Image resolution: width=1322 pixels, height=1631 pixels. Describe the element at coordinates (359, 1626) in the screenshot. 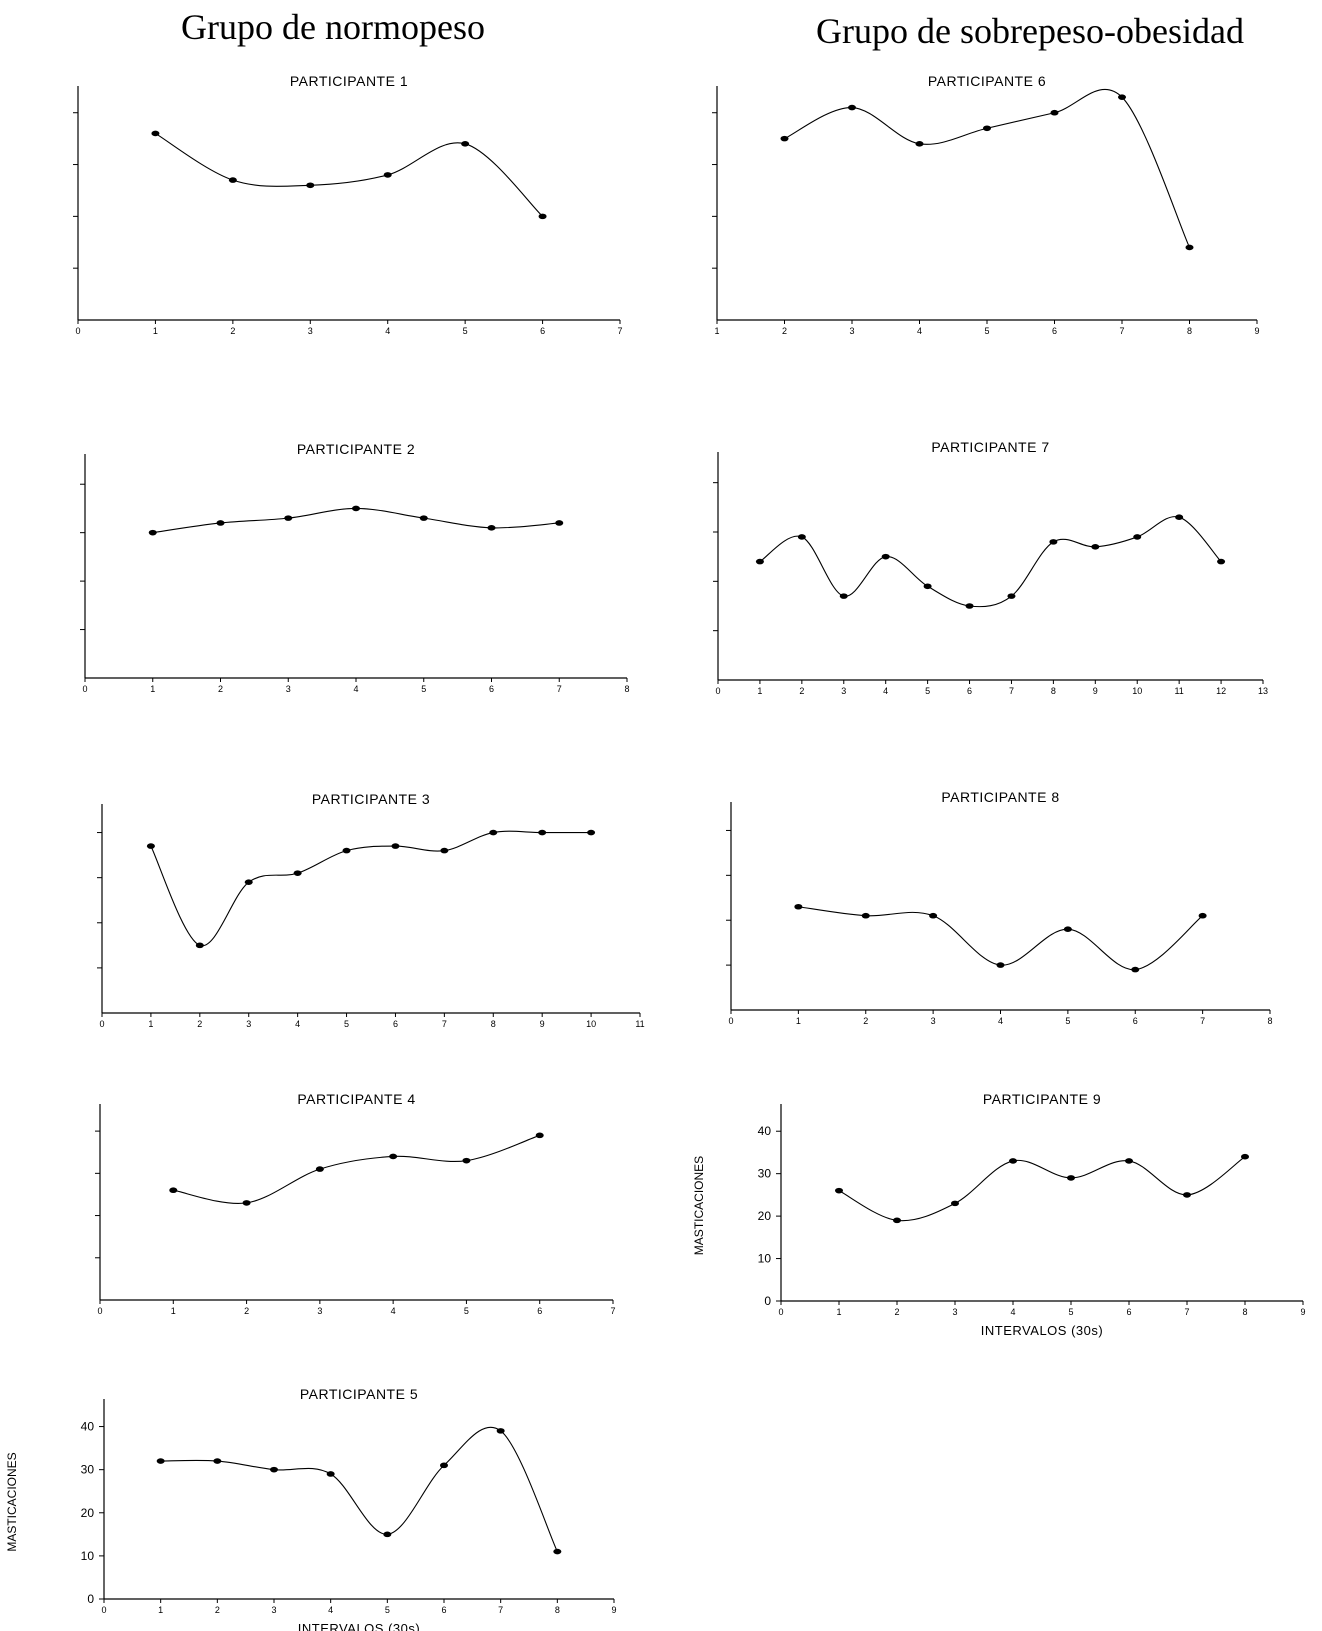

I see `x-axis-label: INTERVALOS (30s)` at that location.